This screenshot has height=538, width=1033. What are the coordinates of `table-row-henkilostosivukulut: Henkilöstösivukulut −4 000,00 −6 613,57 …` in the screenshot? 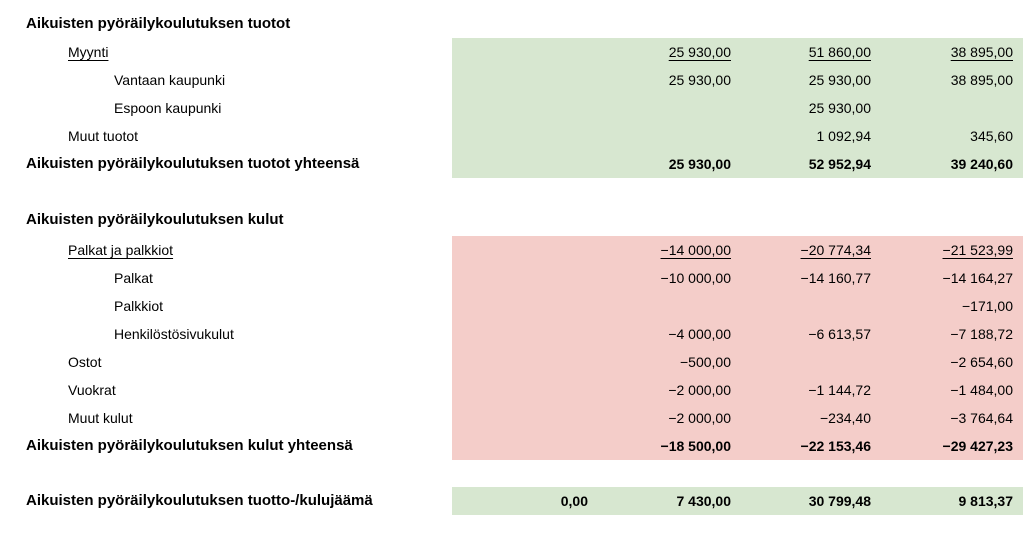 It's located at (516, 334).